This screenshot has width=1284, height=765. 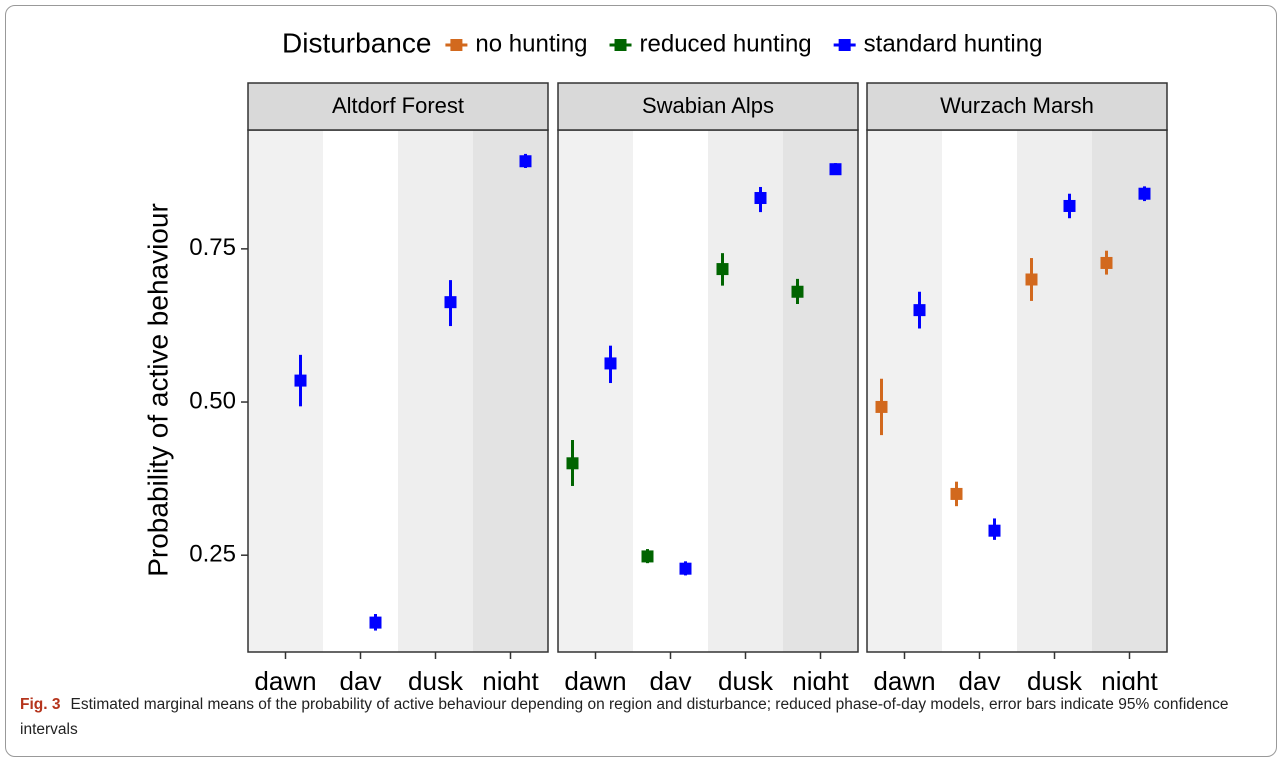 I want to click on y-axis-label: Probability of active behaviour, so click(x=157, y=390).